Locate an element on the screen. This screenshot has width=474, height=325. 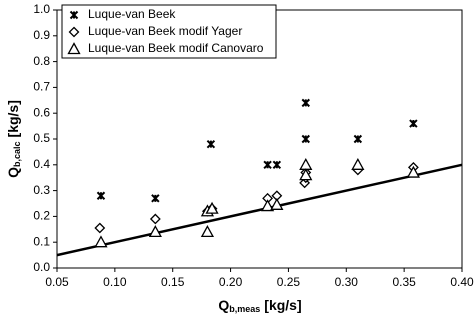
x-label-unit: [kg/s] is located at coordinates (282, 305).